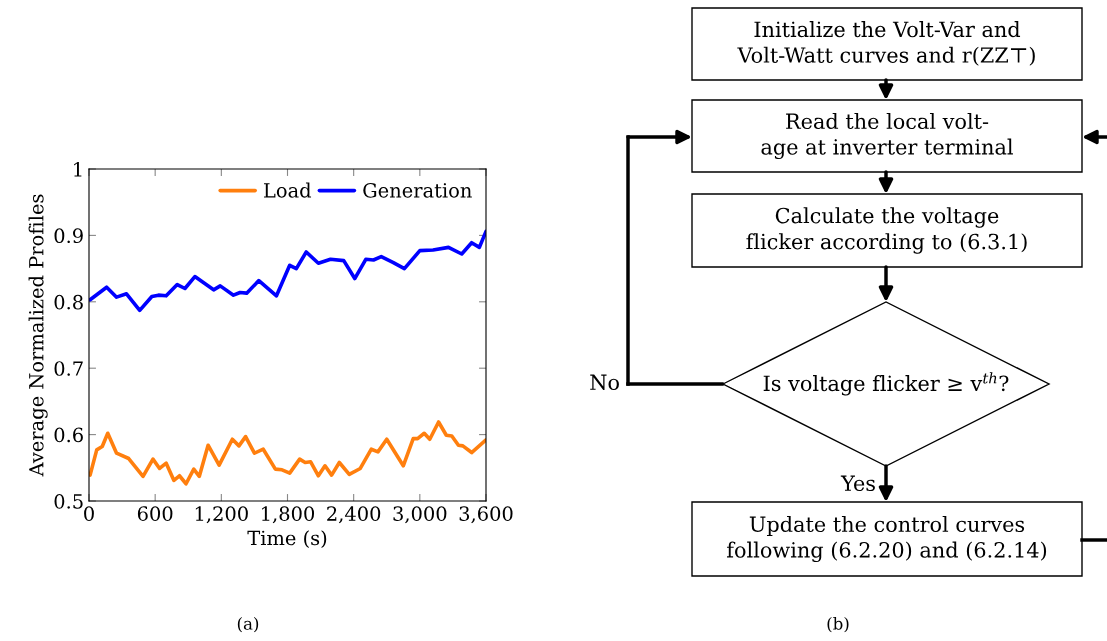  Describe the element at coordinates (886, 384) in the screenshot. I see `text: Is voltage flicker ≥ v$^{th}$?` at that location.